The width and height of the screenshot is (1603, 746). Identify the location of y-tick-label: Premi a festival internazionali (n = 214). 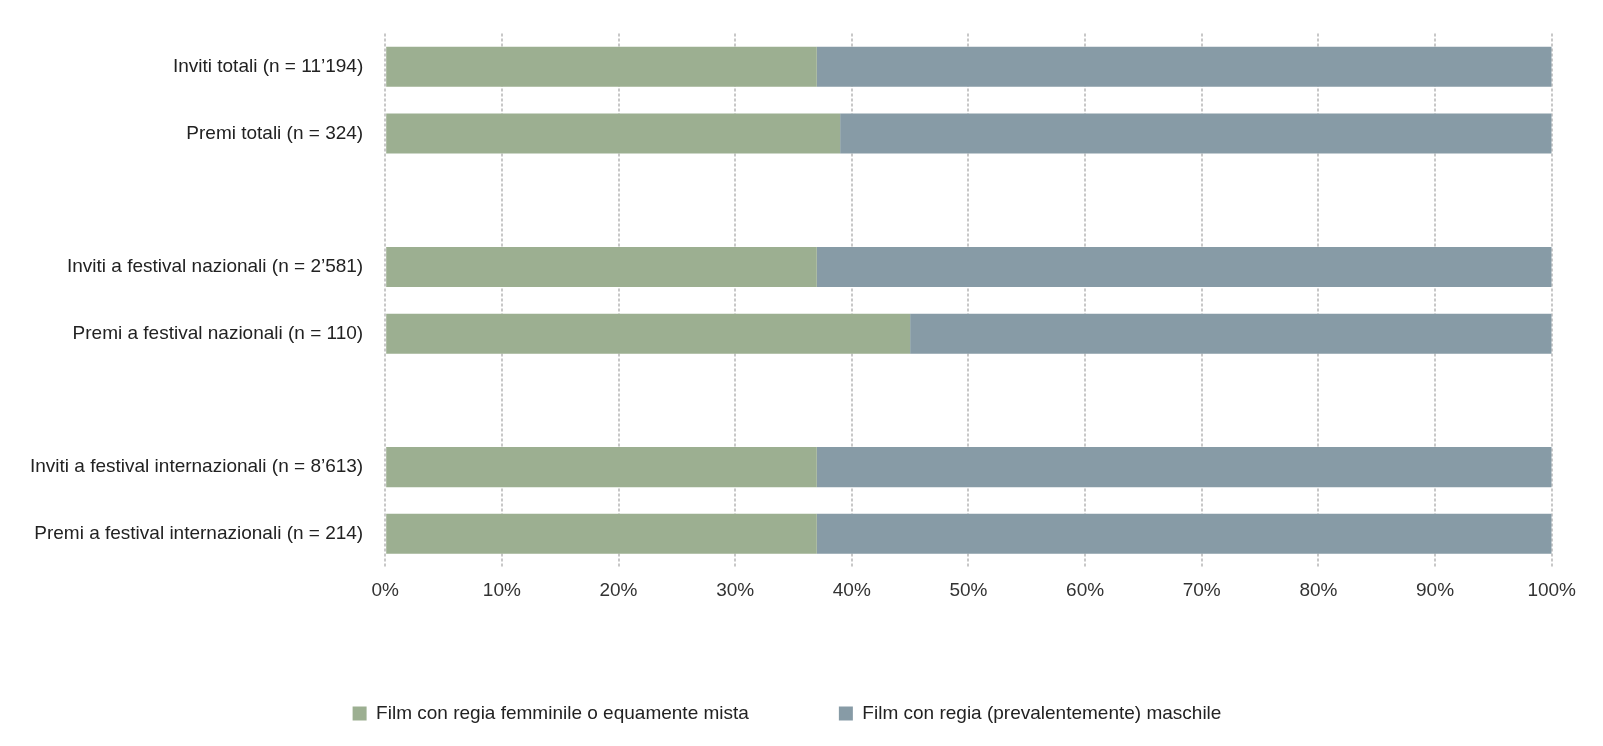
(199, 533).